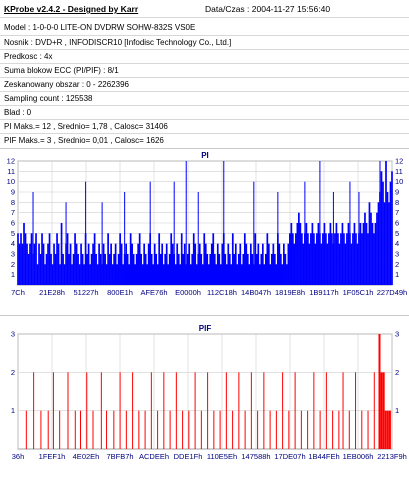 The image size is (409, 485). Describe the element at coordinates (28, 56) in the screenshot. I see `info-speed: Predkosc : 4x` at that location.